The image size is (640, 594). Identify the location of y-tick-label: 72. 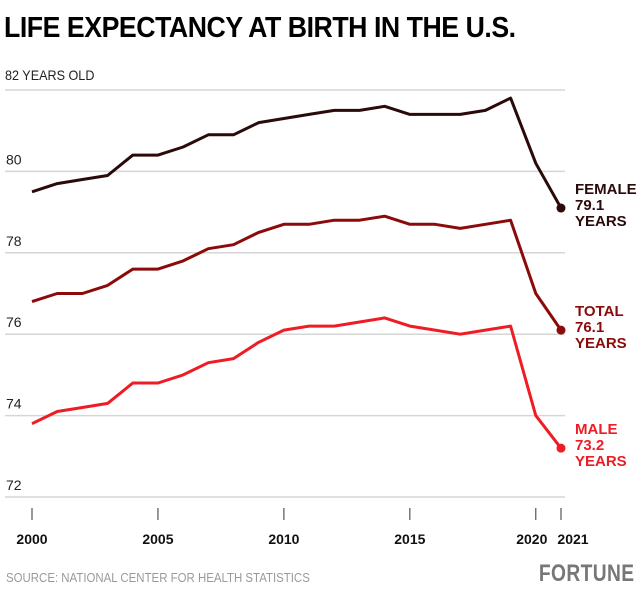
(14, 485).